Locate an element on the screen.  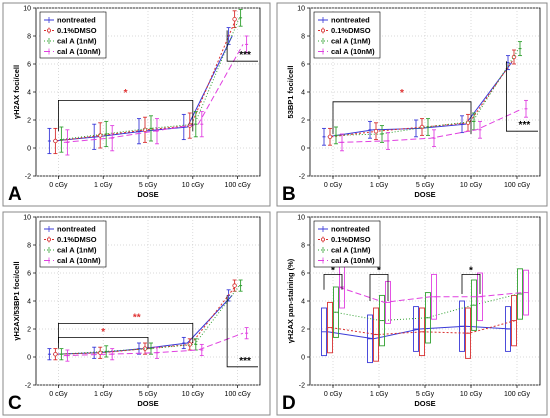
legend-marker is located at coordinates (322, 30).